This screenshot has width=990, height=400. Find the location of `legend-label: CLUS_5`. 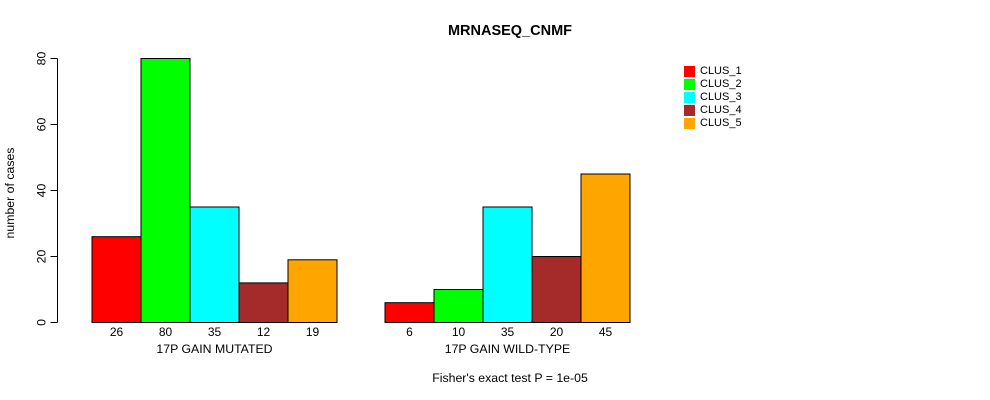

legend-label: CLUS_5 is located at coordinates (721, 123).